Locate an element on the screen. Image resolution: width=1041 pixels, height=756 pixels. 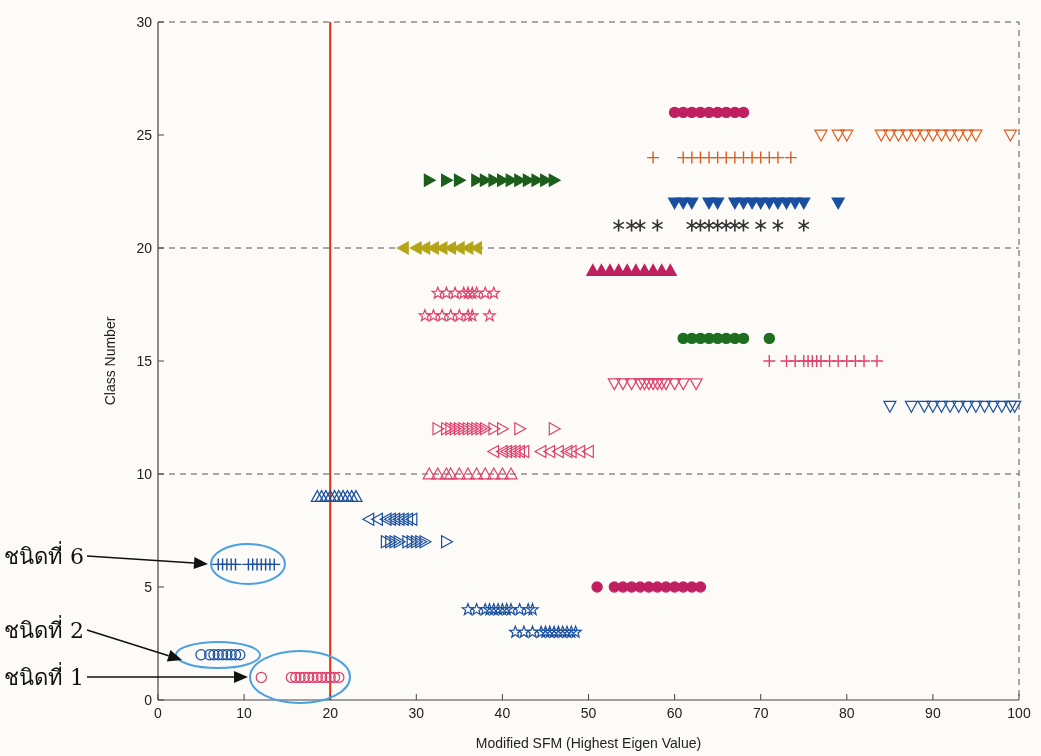
y-tick-label: 15 is located at coordinates (144, 361).